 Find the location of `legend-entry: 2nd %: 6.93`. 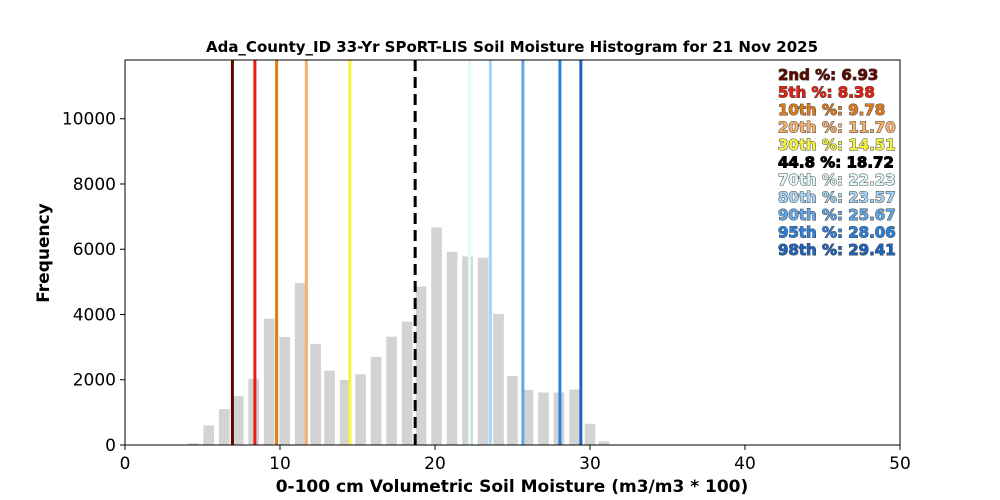

legend-entry: 2nd %: 6.93 is located at coordinates (828, 75).